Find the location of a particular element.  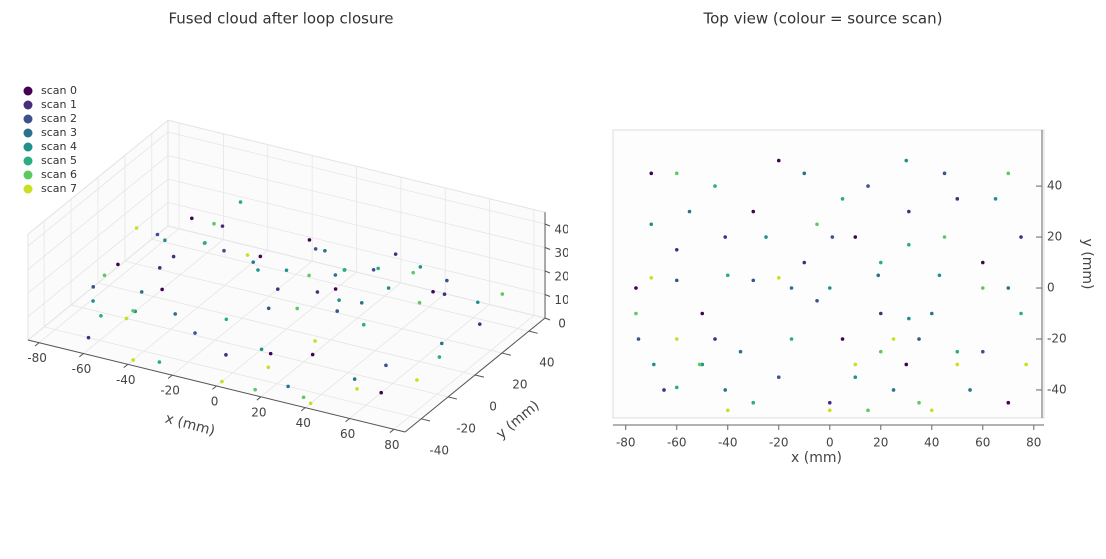

y-axis-label: y (mm) is located at coordinates (1087, 264).